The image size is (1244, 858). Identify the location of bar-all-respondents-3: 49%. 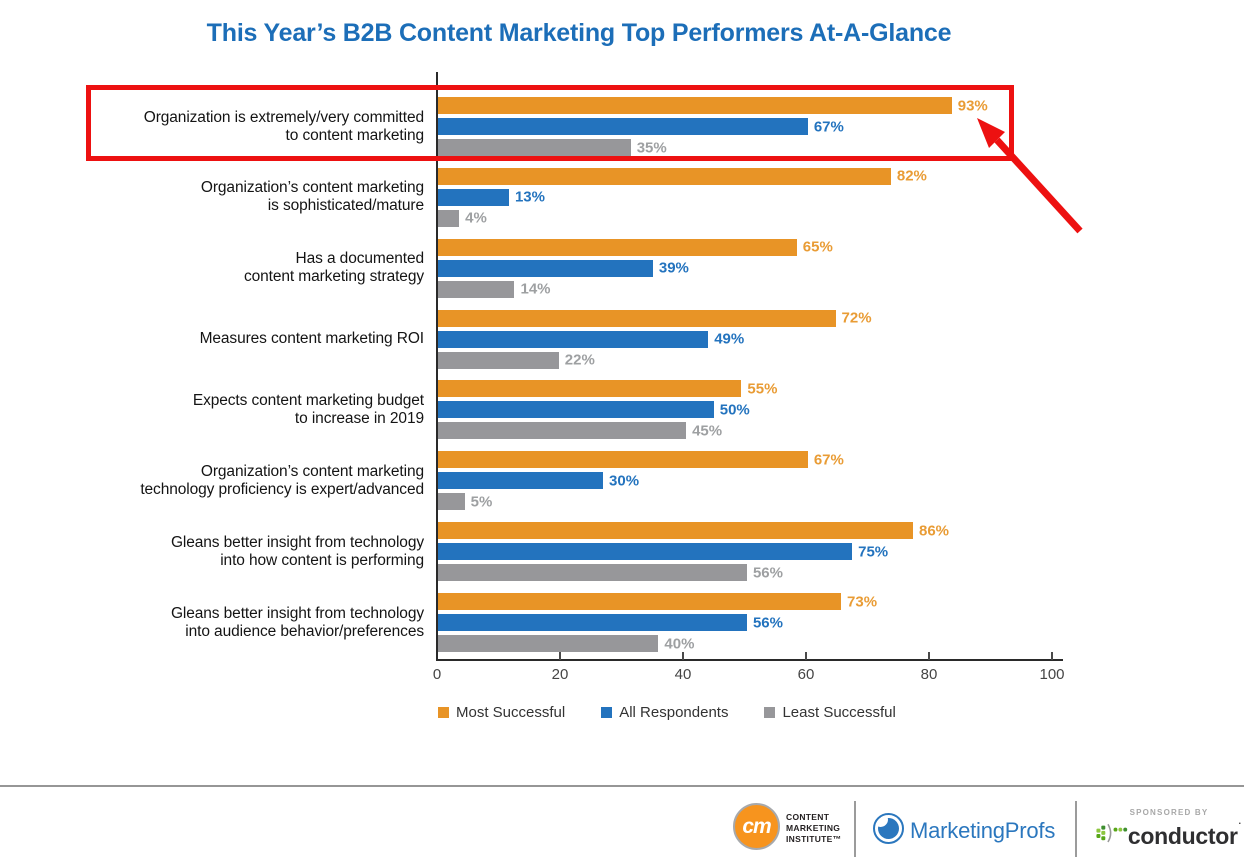
(590, 339).